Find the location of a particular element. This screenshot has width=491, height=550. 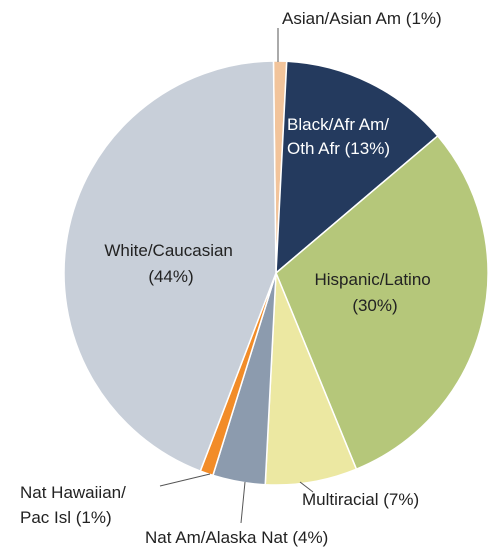

leader-line-multiracial is located at coordinates (306, 487).